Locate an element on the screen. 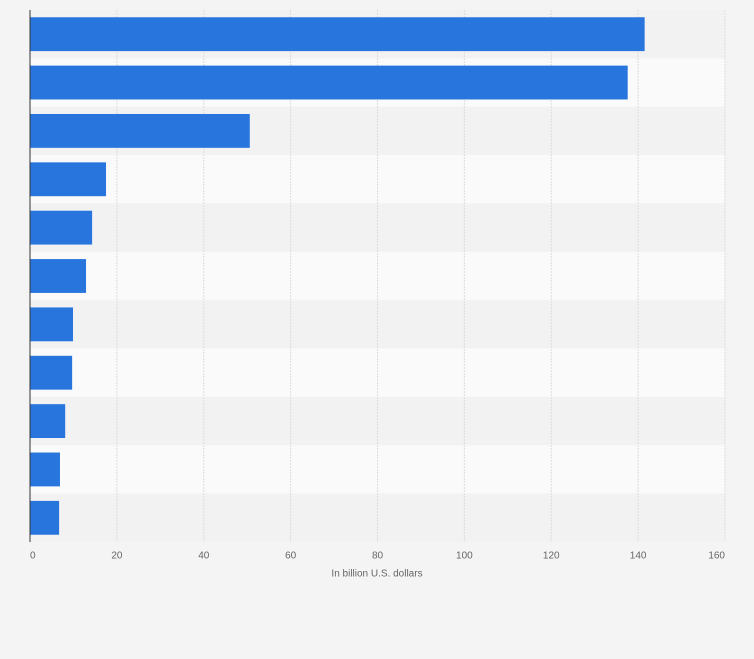  x-tick-label: 80 is located at coordinates (378, 556).